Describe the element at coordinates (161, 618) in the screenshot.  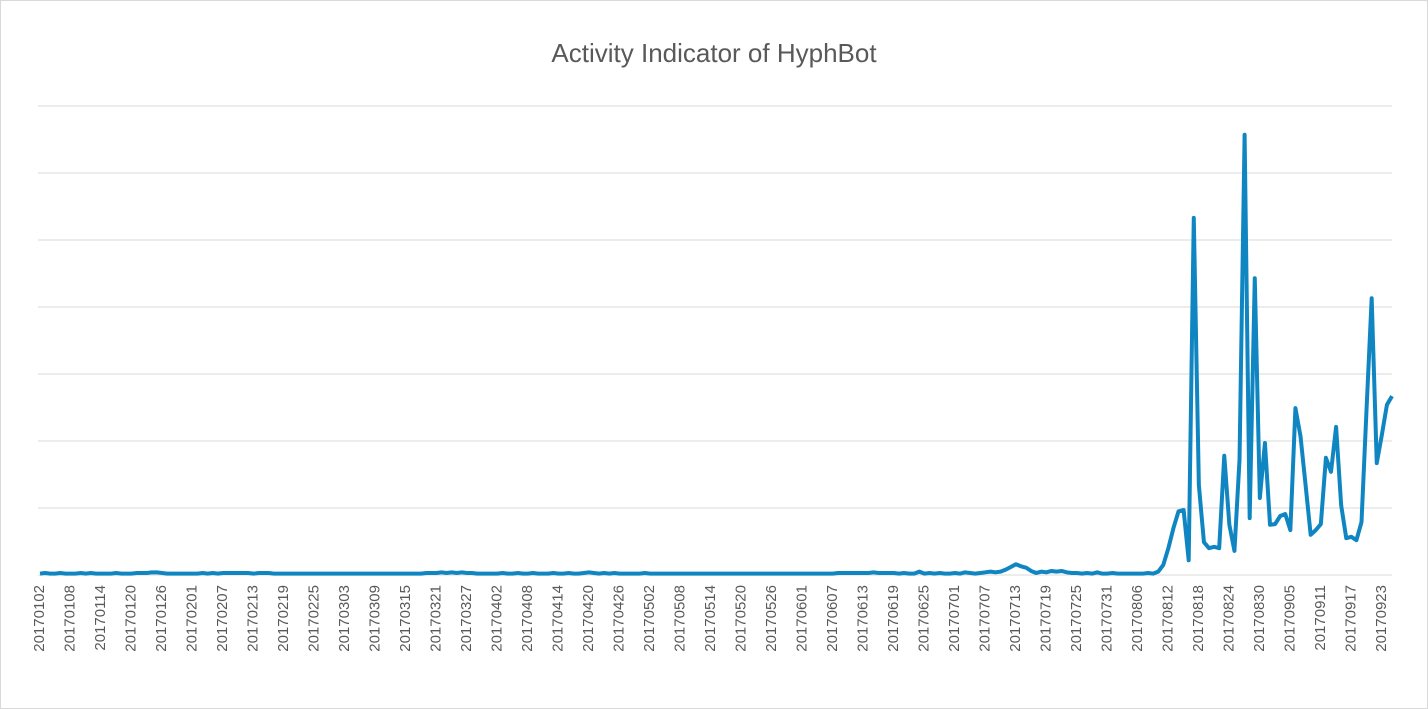
I see `x-tick-label: 20170126` at that location.